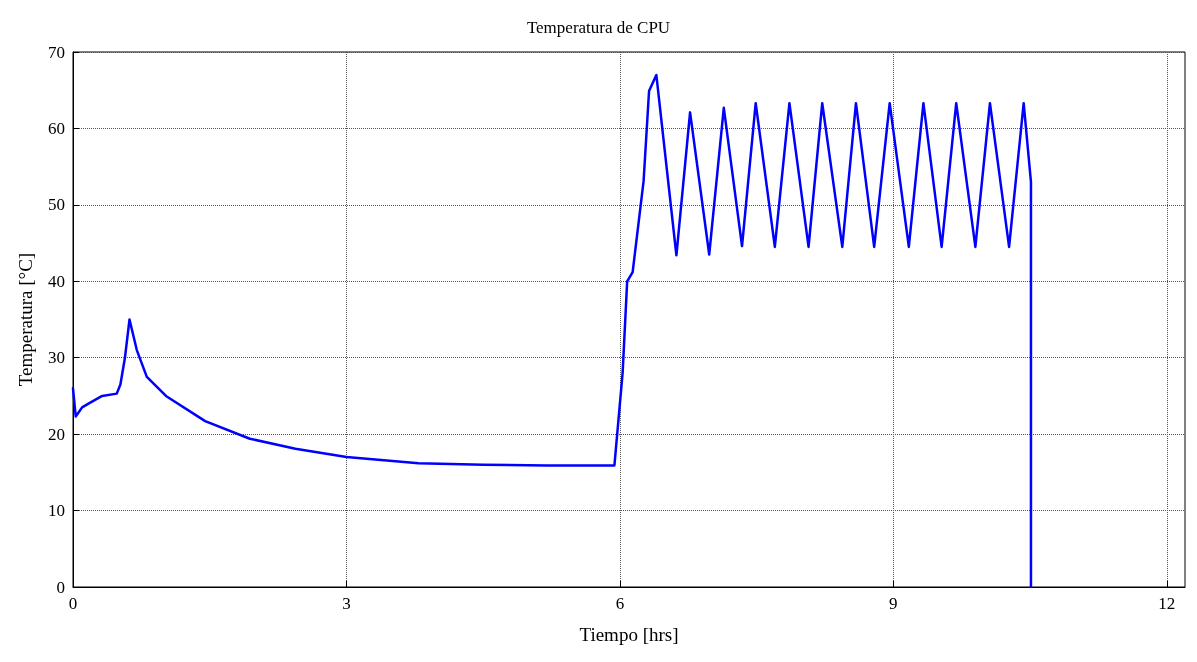 This screenshot has height=662, width=1197. What do you see at coordinates (56, 205) in the screenshot?
I see `y-tick-label: 50` at bounding box center [56, 205].